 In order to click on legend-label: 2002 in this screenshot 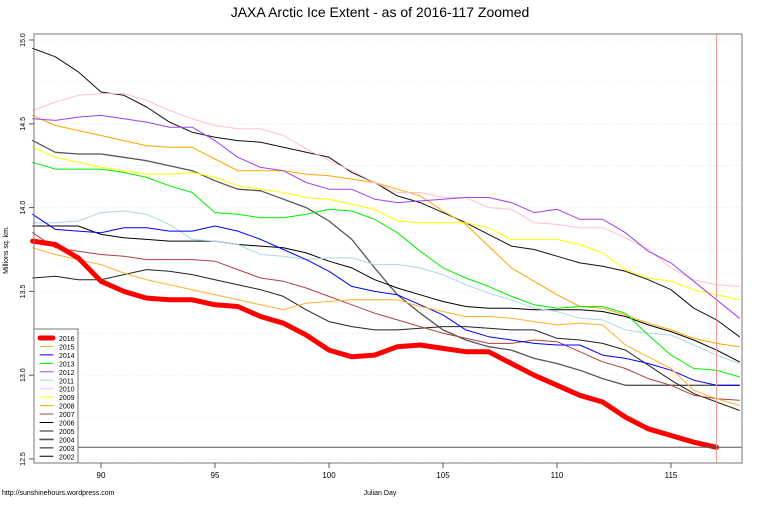, I will do `click(67, 457)`.